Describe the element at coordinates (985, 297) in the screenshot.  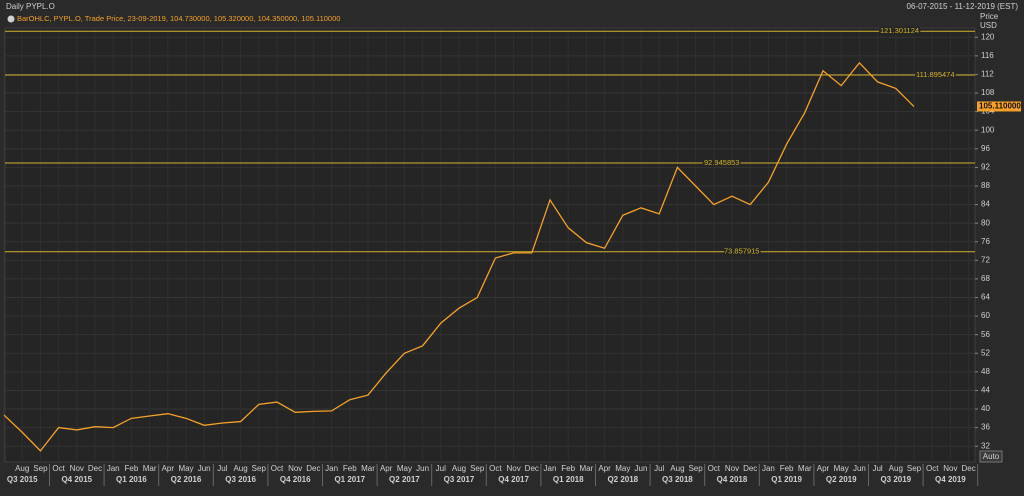
I see `y-tick-label: 64` at that location.